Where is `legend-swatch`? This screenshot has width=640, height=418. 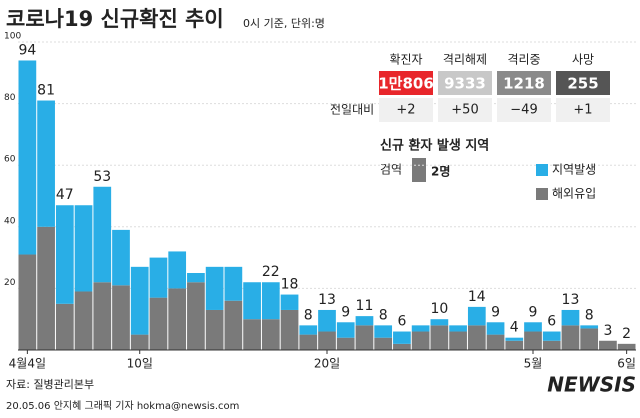
legend-swatch is located at coordinates (542, 170).